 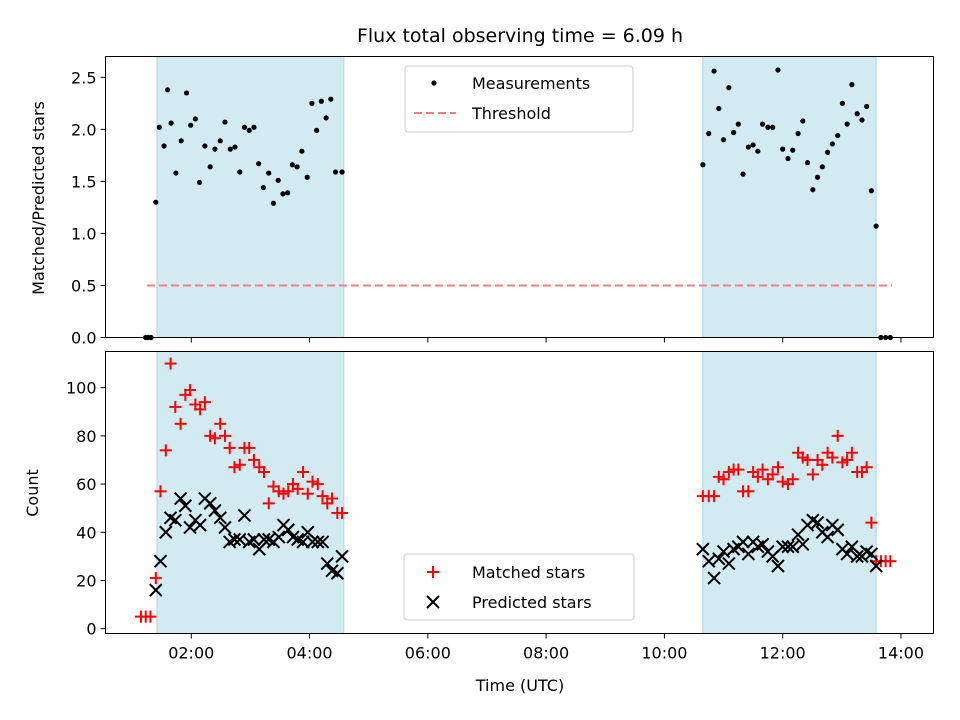 I want to click on top-y-tick-label: 0.0, so click(x=83, y=338).